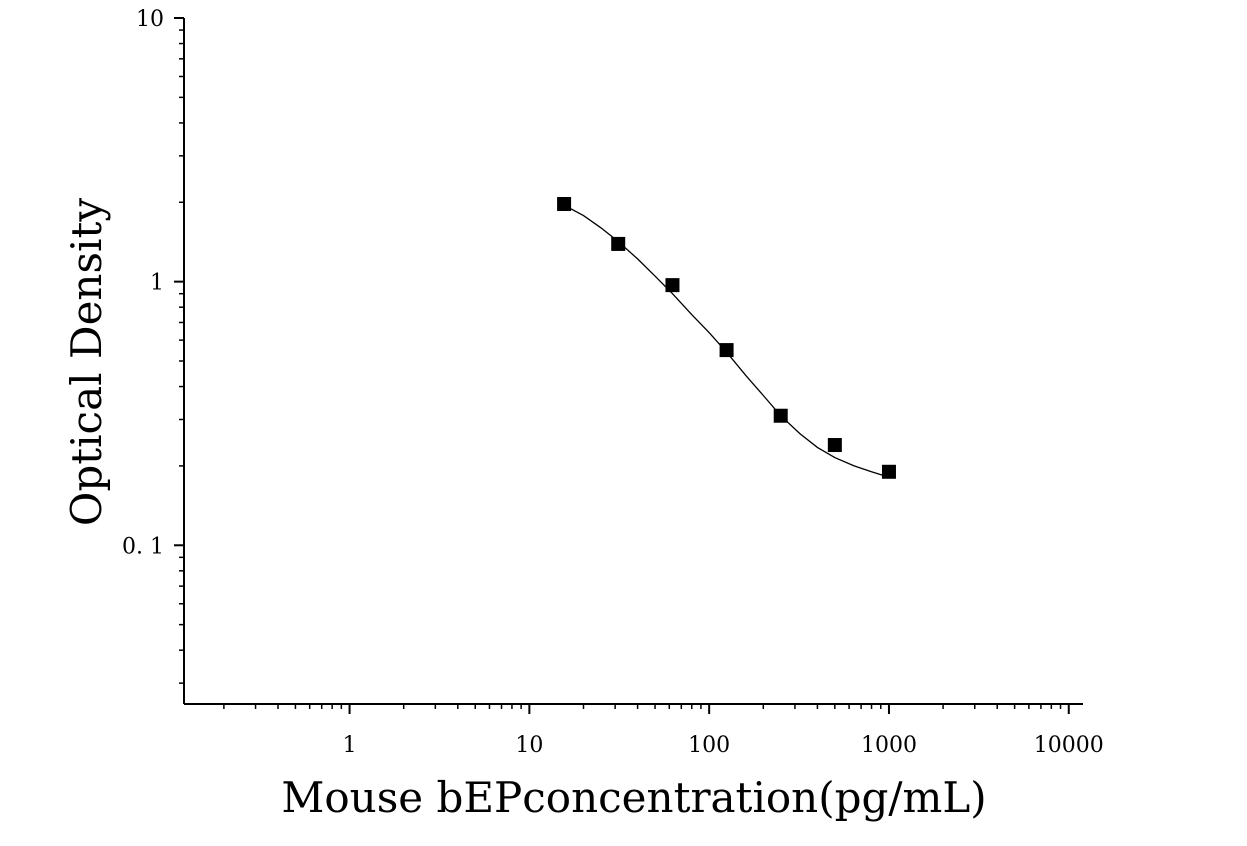  I want to click on x-axis-title: Mouse bEPconcentration(pg/mL), so click(633, 797).